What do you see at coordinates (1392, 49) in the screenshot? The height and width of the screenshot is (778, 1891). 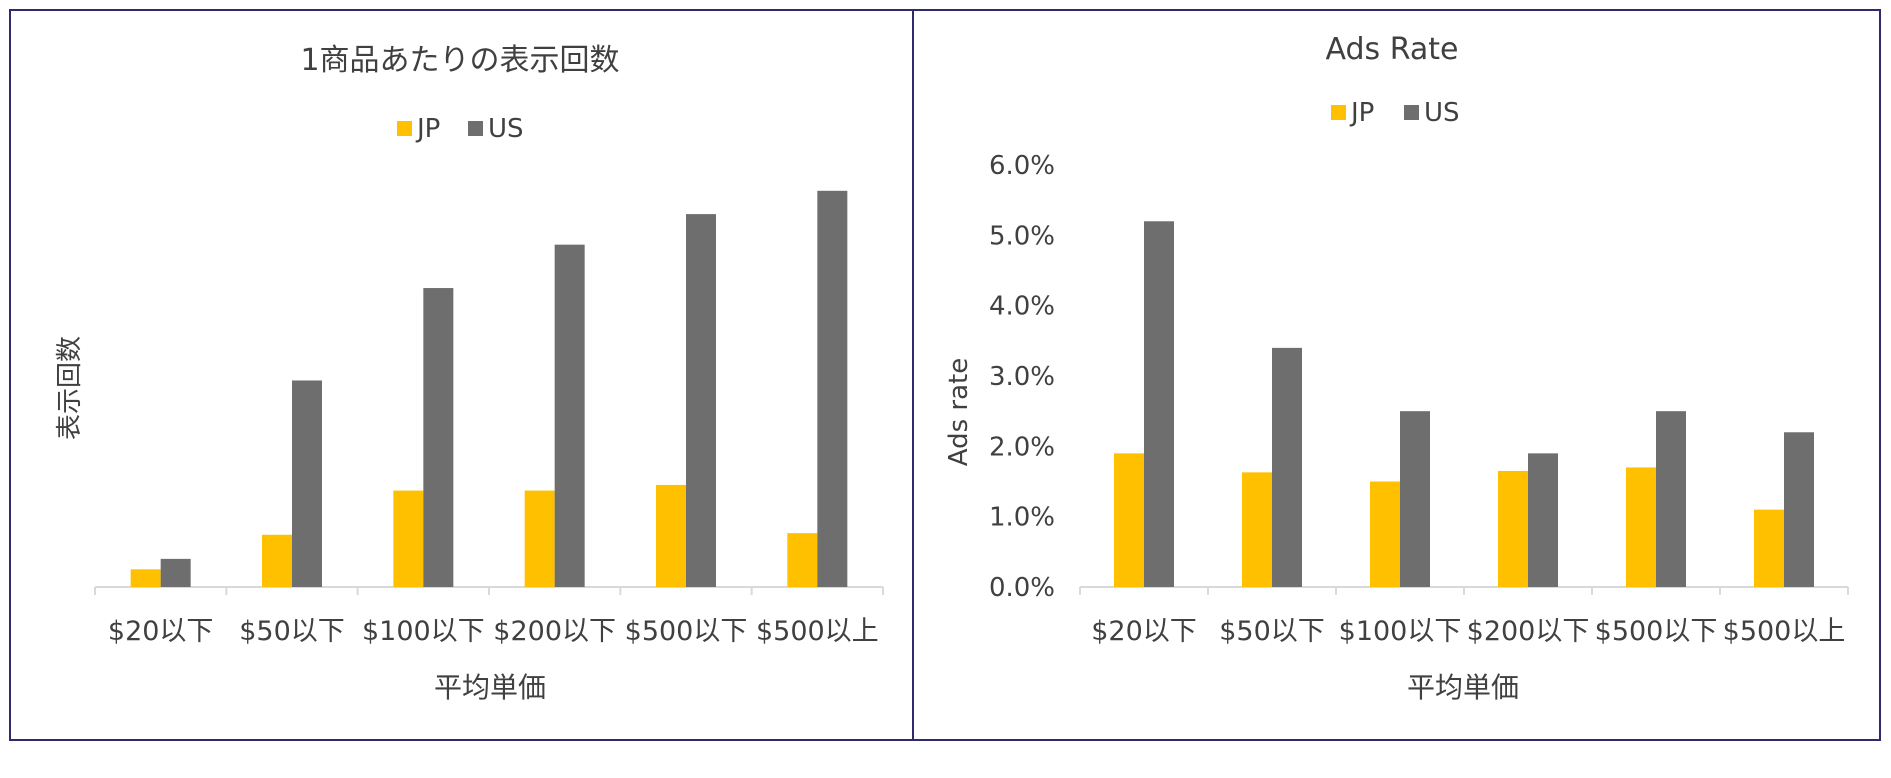 I see `right-chart-title: Ads Rate` at bounding box center [1392, 49].